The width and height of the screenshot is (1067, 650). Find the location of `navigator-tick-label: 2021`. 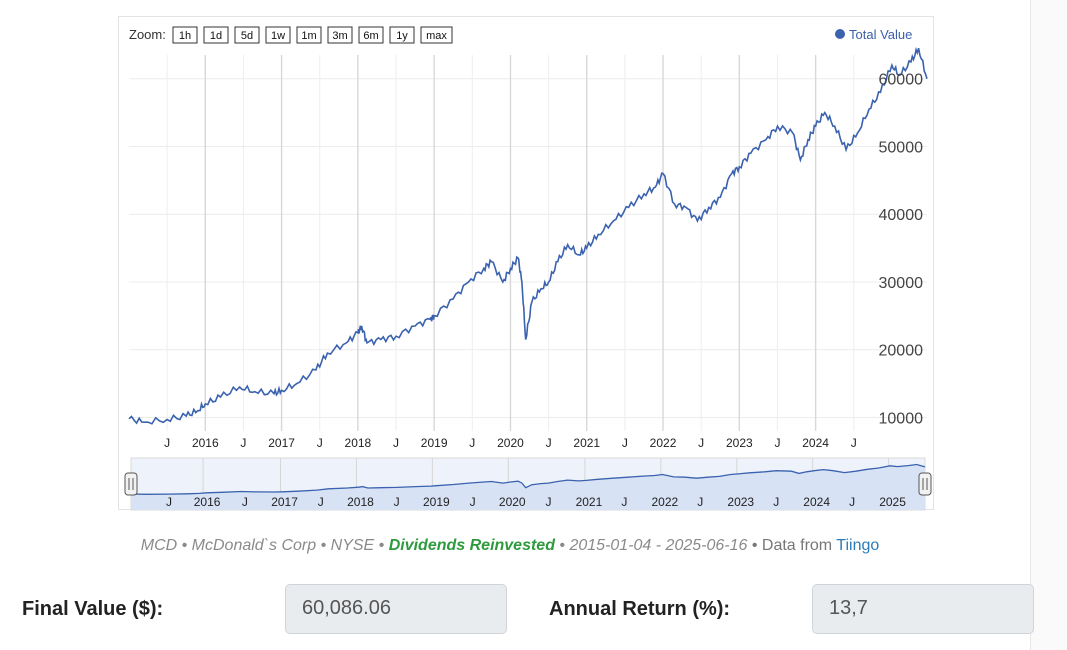

navigator-tick-label: 2021 is located at coordinates (589, 502).